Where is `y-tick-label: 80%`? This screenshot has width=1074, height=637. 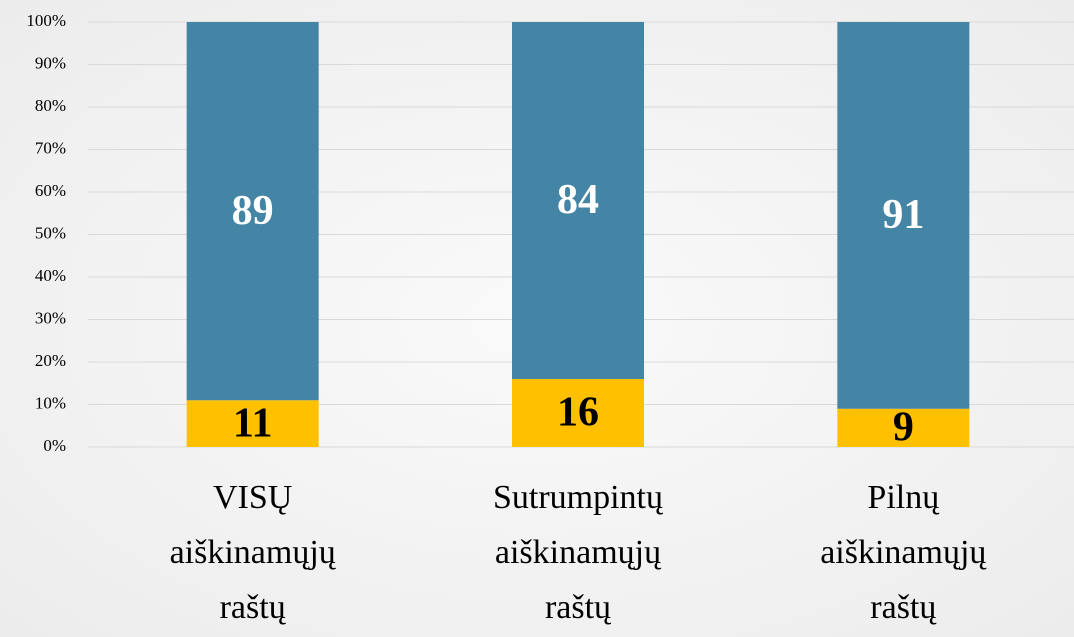
y-tick-label: 80% is located at coordinates (50, 105).